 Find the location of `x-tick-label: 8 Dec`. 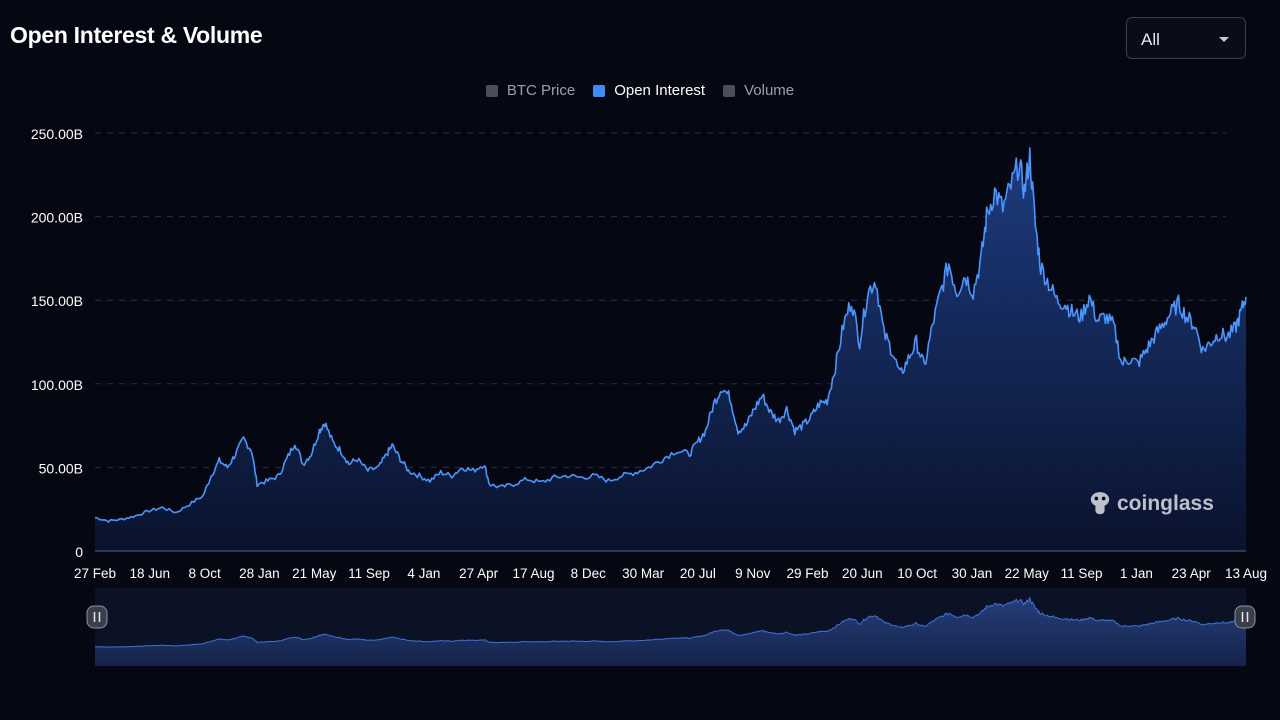

x-tick-label: 8 Dec is located at coordinates (589, 573).